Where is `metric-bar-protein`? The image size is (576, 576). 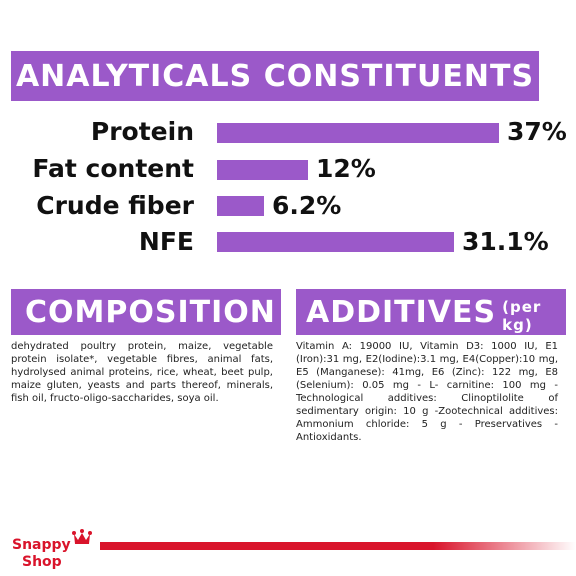
metric-bar-protein is located at coordinates (358, 133).